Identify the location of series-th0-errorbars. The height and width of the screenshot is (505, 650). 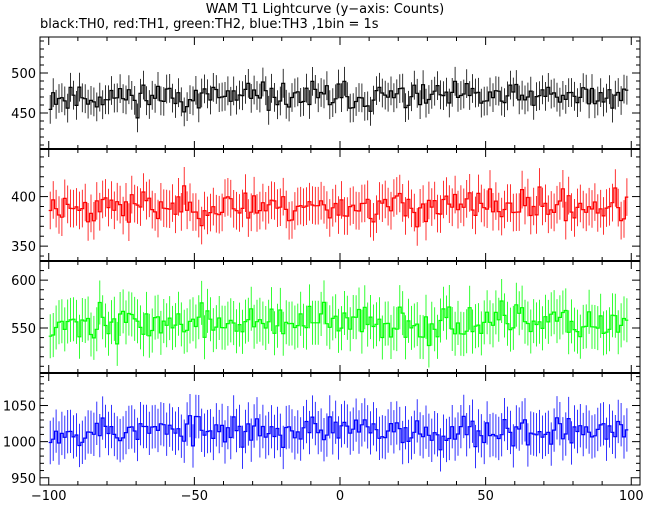
(338, 99).